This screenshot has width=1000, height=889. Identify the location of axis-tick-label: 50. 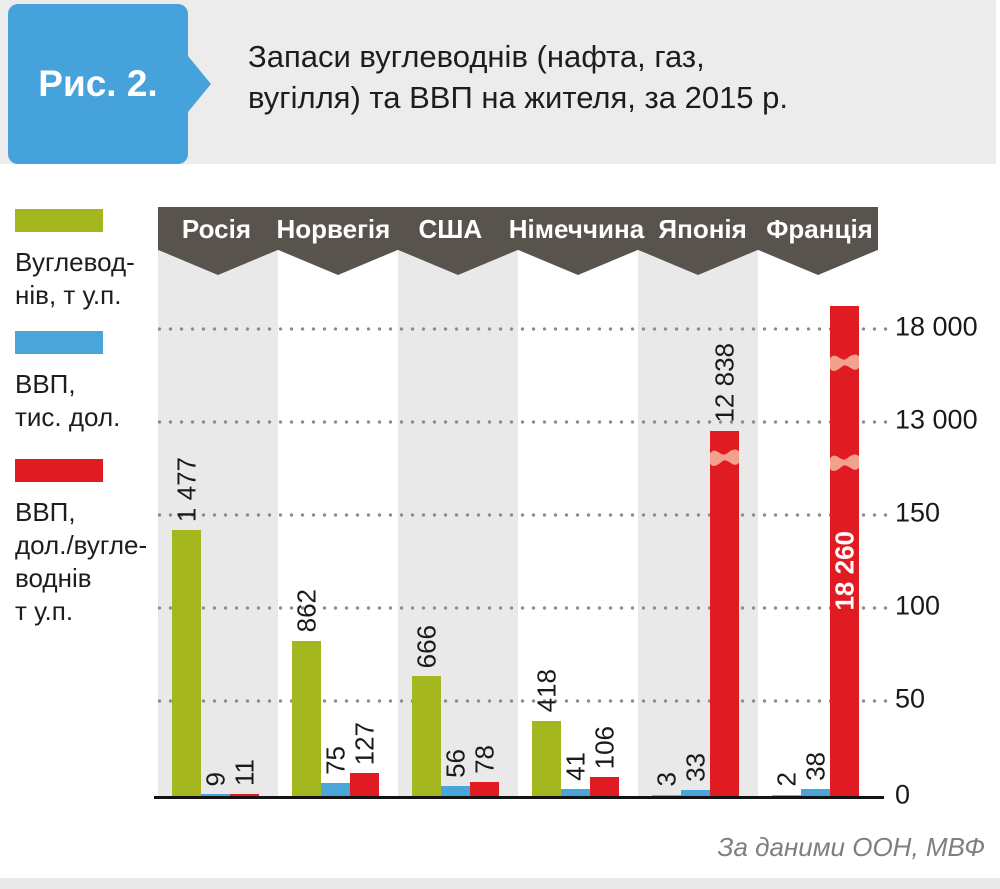
(910, 698).